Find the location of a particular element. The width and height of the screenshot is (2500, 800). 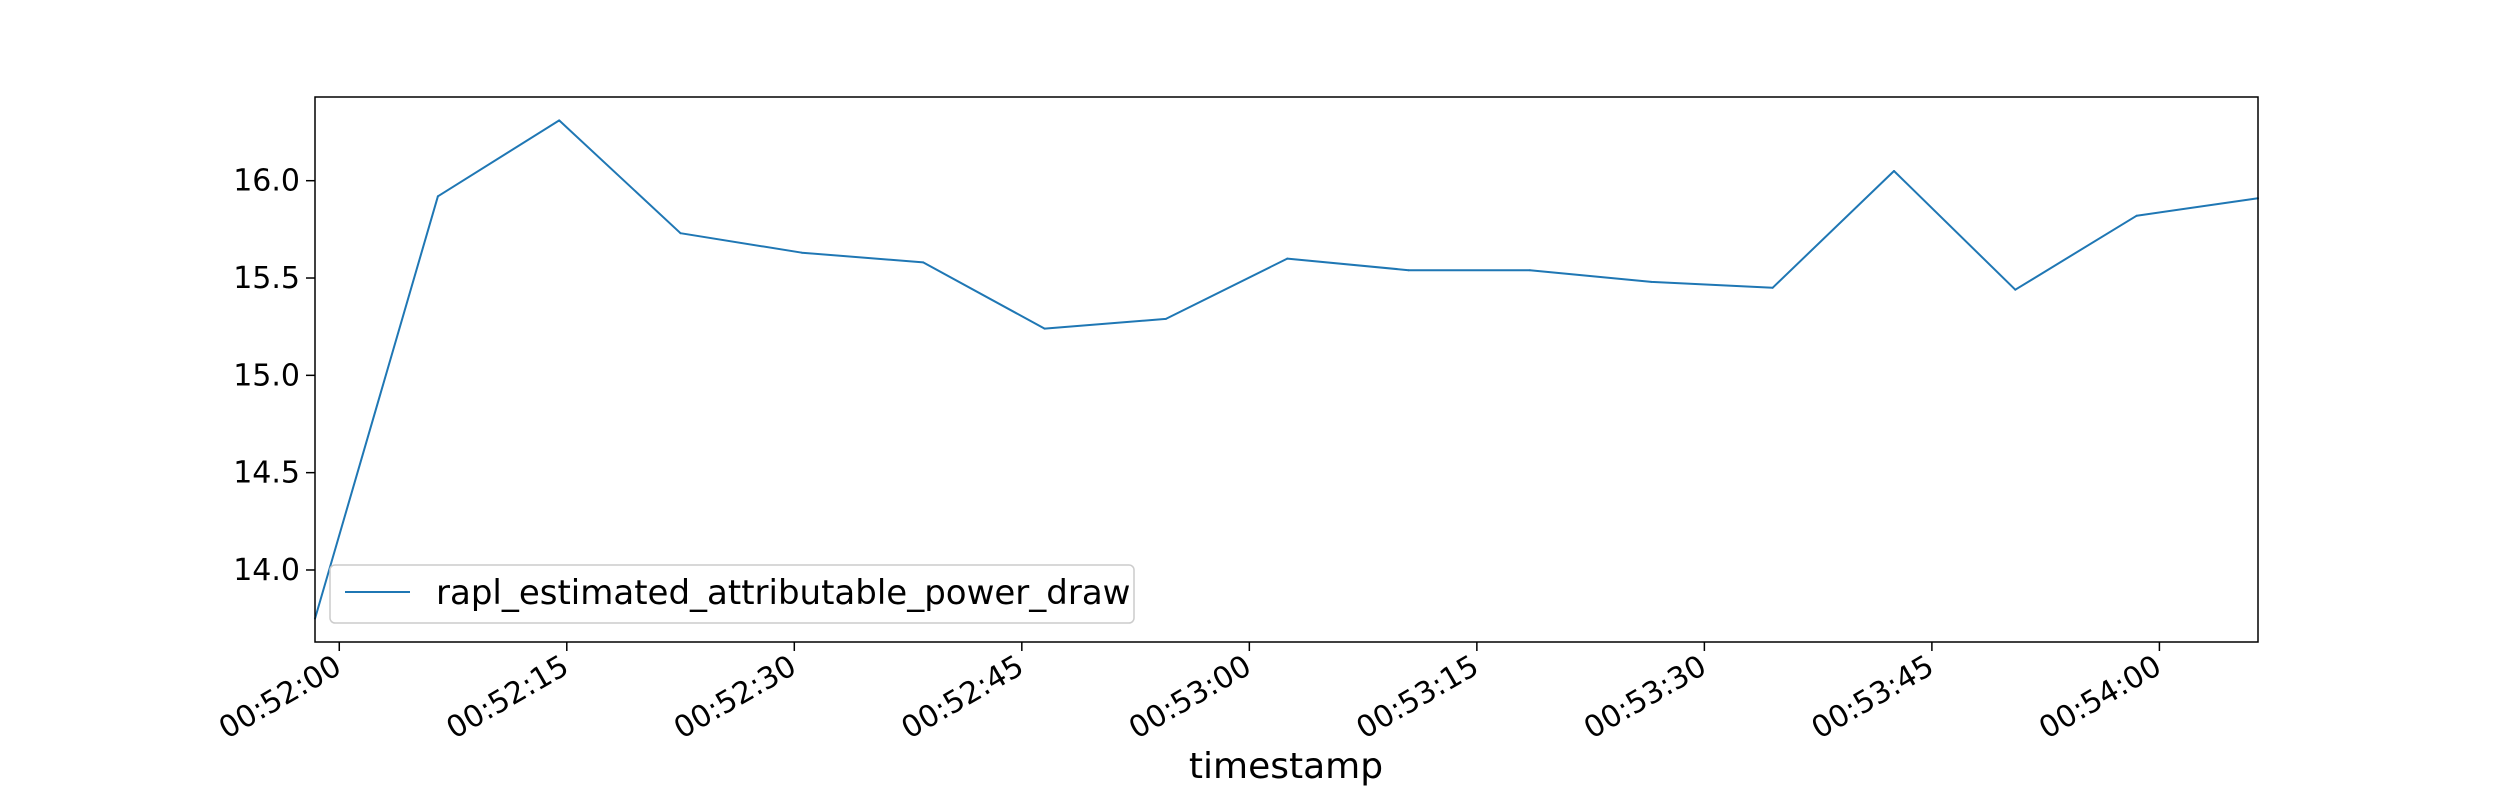

legend-entry-label: rapl_estimated_attributable_power_draw is located at coordinates (783, 593).